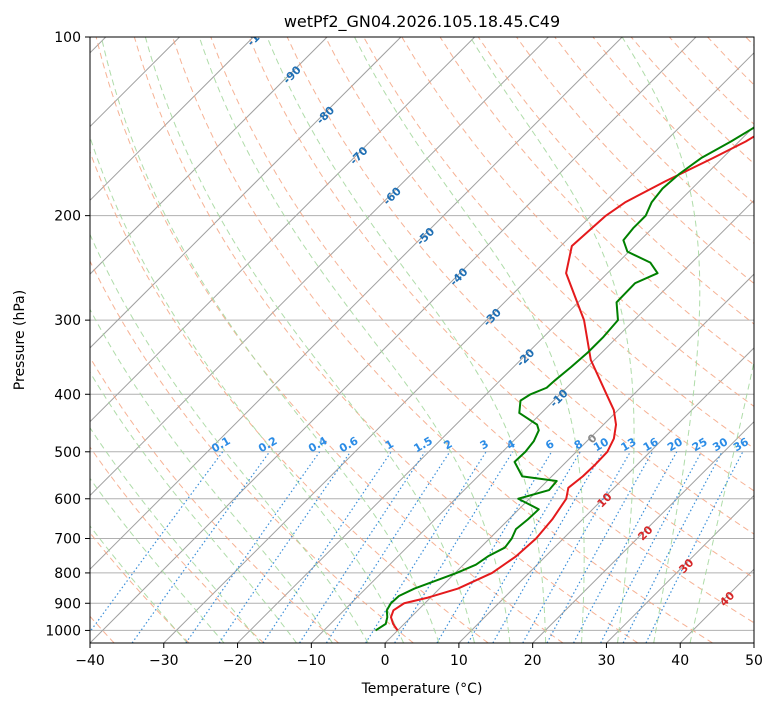 This screenshot has width=775, height=708. What do you see at coordinates (312, 661) in the screenshot?
I see `x-tick-label: −10` at bounding box center [312, 661].